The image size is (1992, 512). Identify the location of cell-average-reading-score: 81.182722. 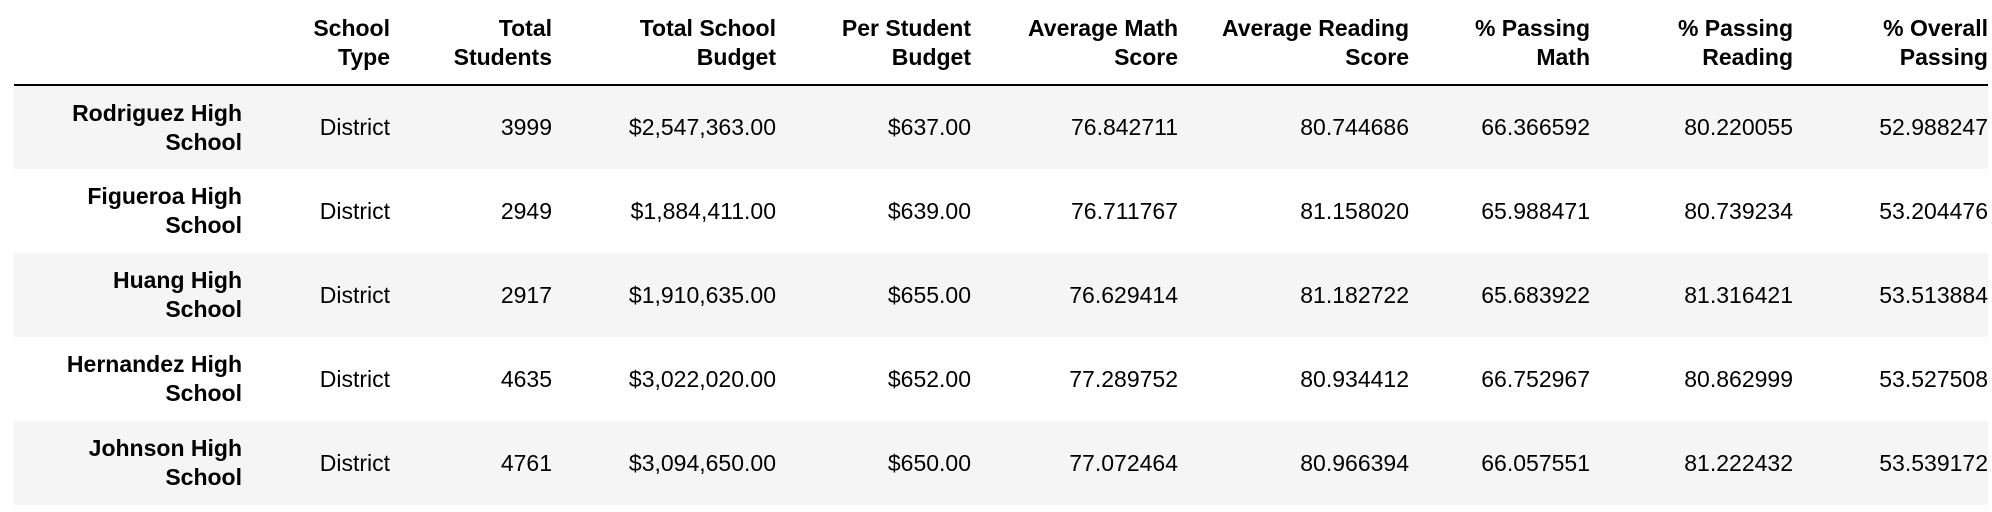
(1354, 294).